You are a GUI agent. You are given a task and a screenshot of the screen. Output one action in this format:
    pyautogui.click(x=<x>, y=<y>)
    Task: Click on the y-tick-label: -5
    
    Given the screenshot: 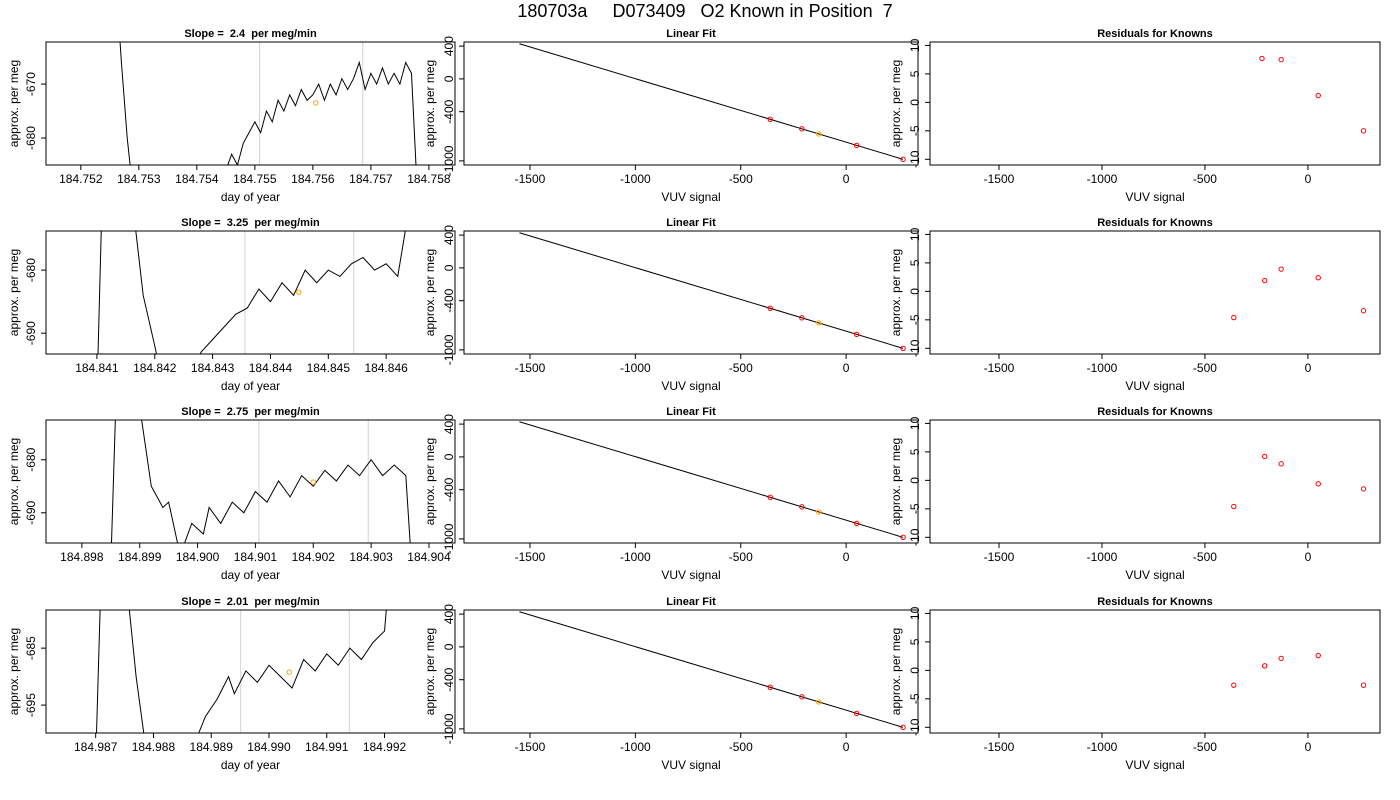 What is the action you would take?
    pyautogui.click(x=915, y=319)
    